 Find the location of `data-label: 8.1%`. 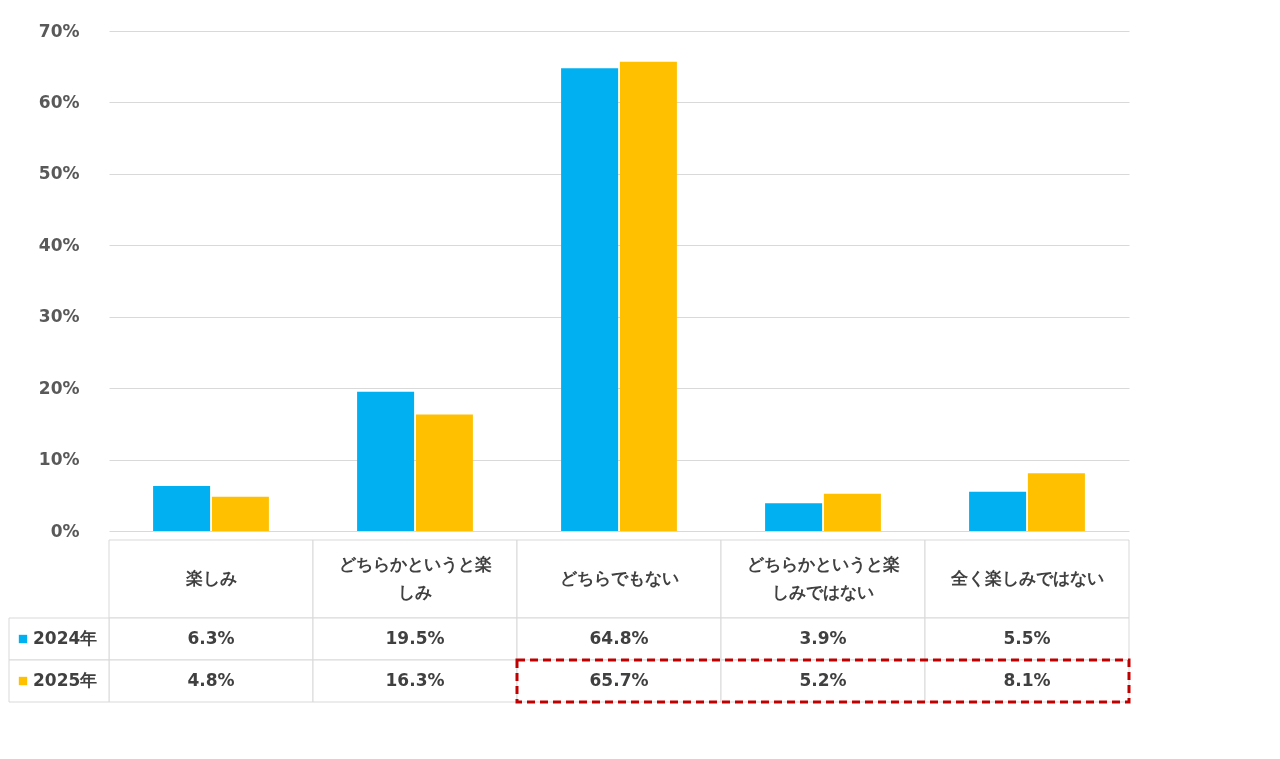

data-label: 8.1% is located at coordinates (1027, 680).